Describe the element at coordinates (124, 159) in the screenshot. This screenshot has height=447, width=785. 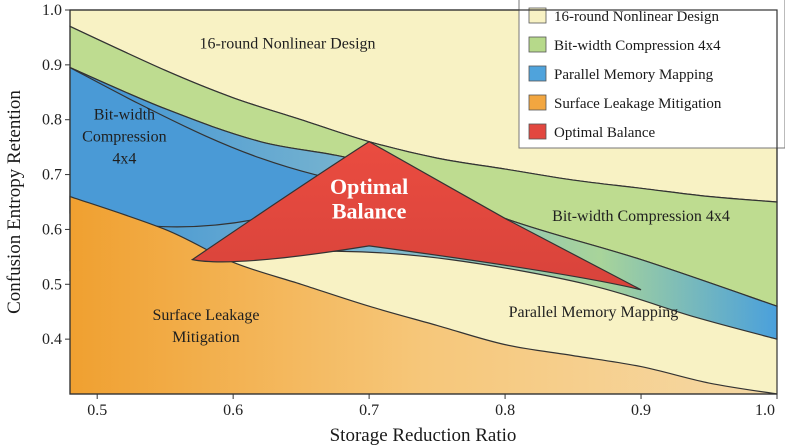
I see `region-label: 4x4` at that location.